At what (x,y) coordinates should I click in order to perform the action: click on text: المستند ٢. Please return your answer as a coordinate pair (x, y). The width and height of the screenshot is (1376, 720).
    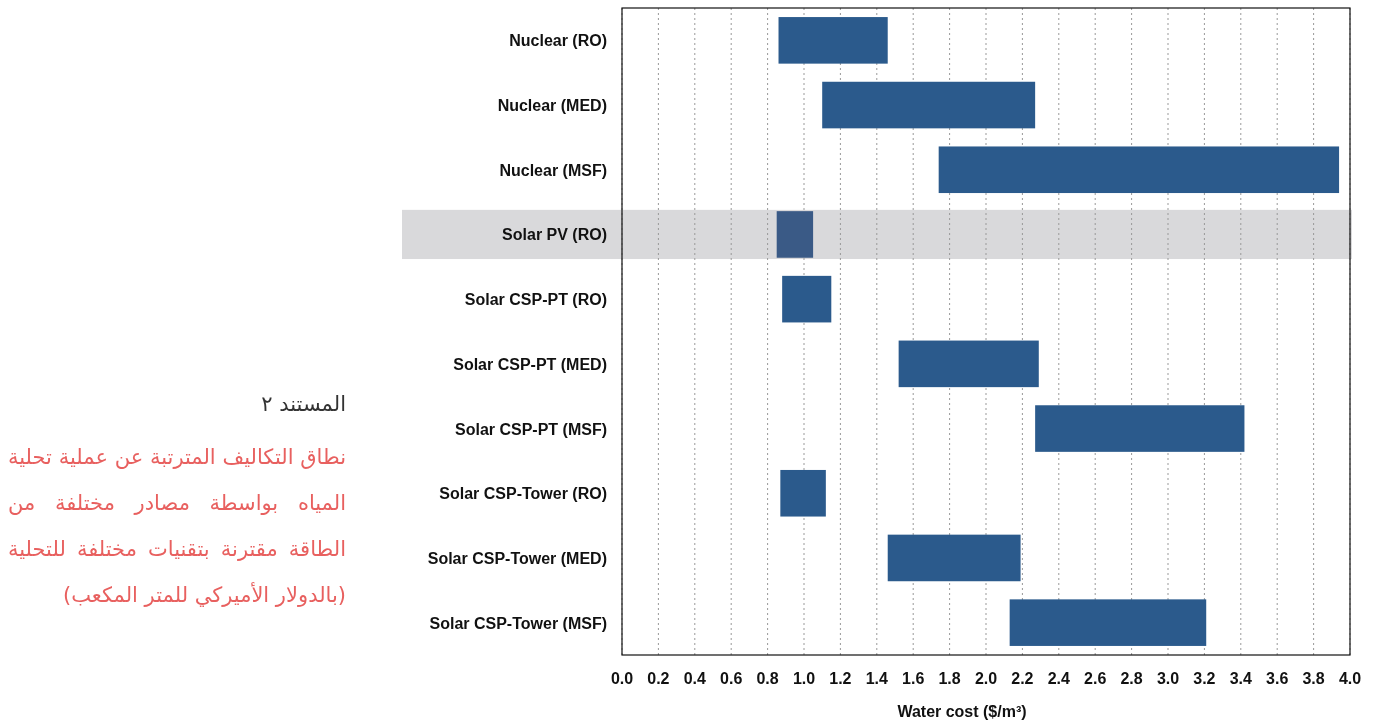
    Looking at the image, I should click on (303, 404).